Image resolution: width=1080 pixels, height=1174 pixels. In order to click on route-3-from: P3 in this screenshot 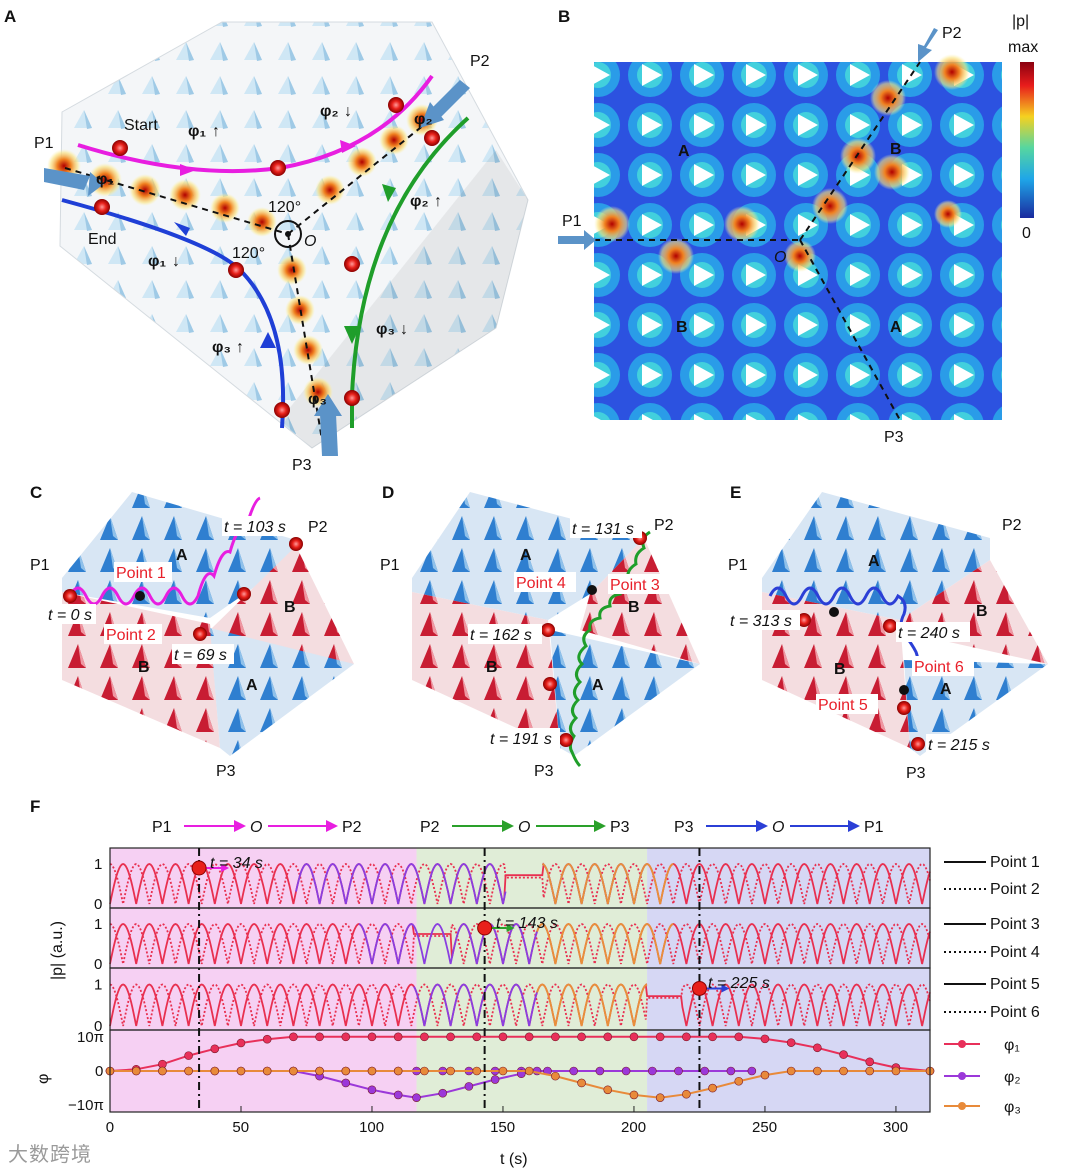, I will do `click(684, 827)`.